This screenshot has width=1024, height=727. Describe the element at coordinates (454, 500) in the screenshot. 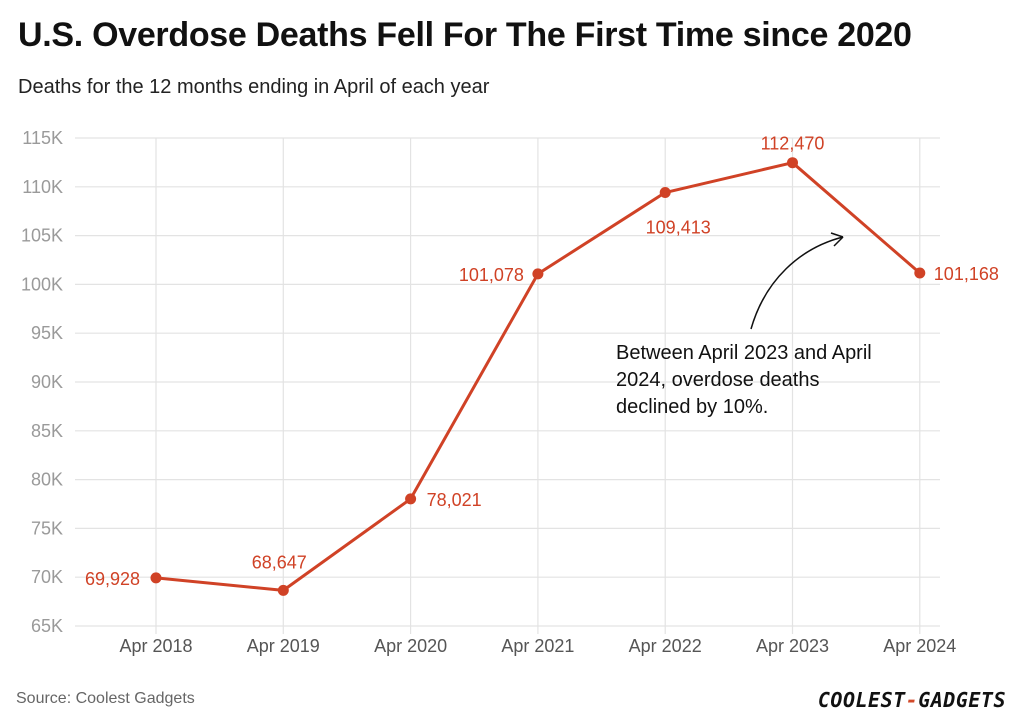

I see `data-label: 78,021` at that location.